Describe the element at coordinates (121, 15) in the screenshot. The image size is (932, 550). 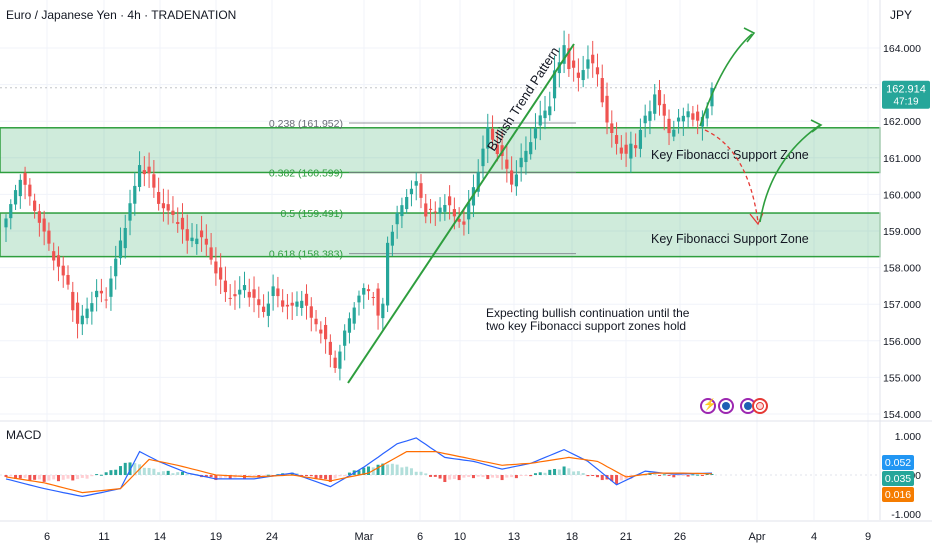
I see `symbol-title: Euro / Japanese Yen · 4h · TRADENATION` at that location.